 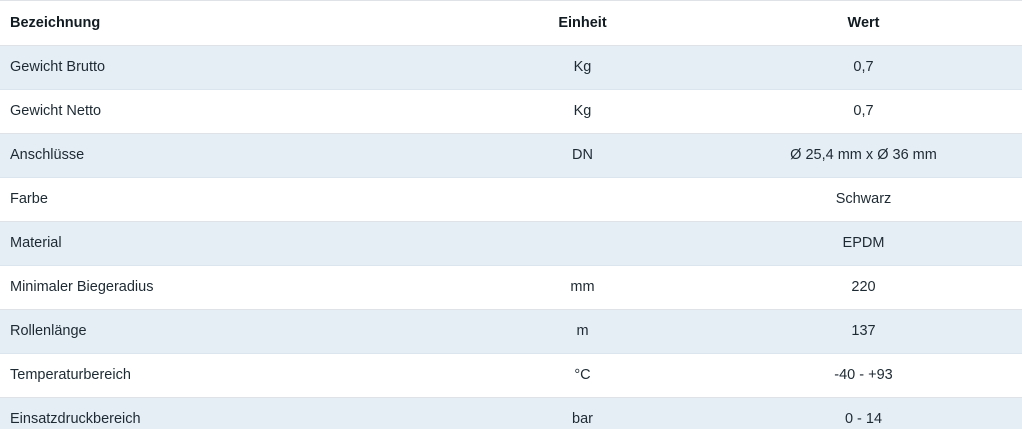 What do you see at coordinates (582, 375) in the screenshot?
I see `cell-einheit: °C` at bounding box center [582, 375].